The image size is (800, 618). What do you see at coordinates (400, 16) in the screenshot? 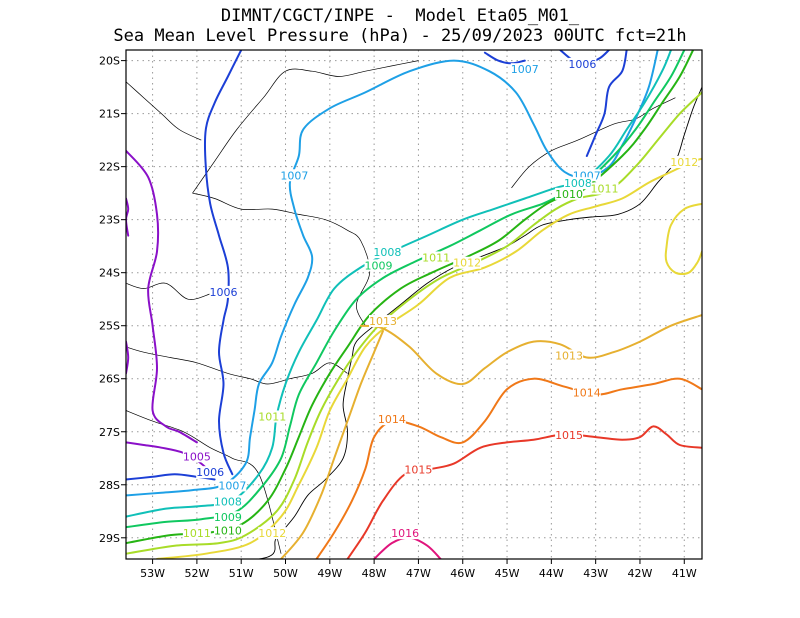
I see `chart-title-line-1: DIMNT/CGCT/INPE - Model Eta05_M01_` at bounding box center [400, 16].